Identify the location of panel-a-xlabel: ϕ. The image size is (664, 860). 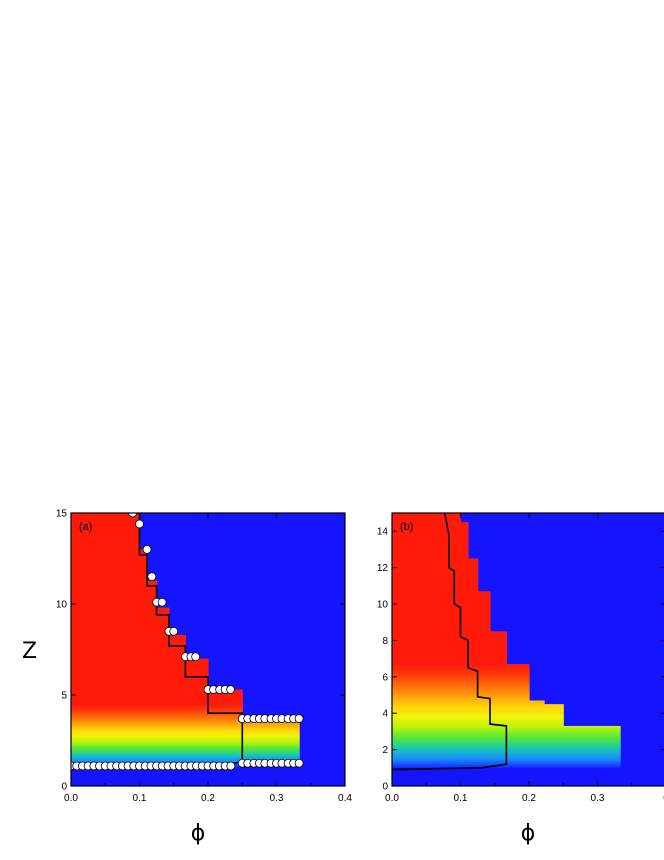
(198, 833).